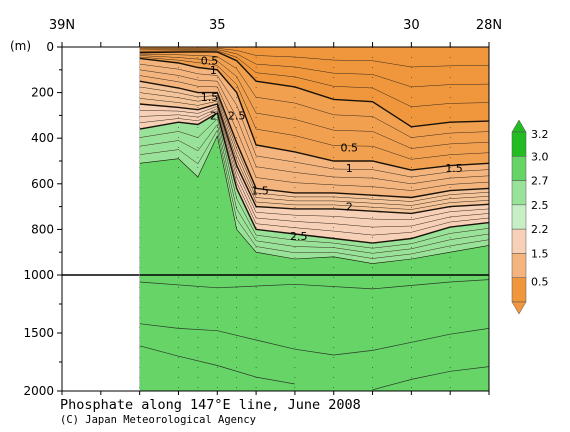 The image size is (570, 432). I want to click on x-tick-label: 35, so click(217, 25).